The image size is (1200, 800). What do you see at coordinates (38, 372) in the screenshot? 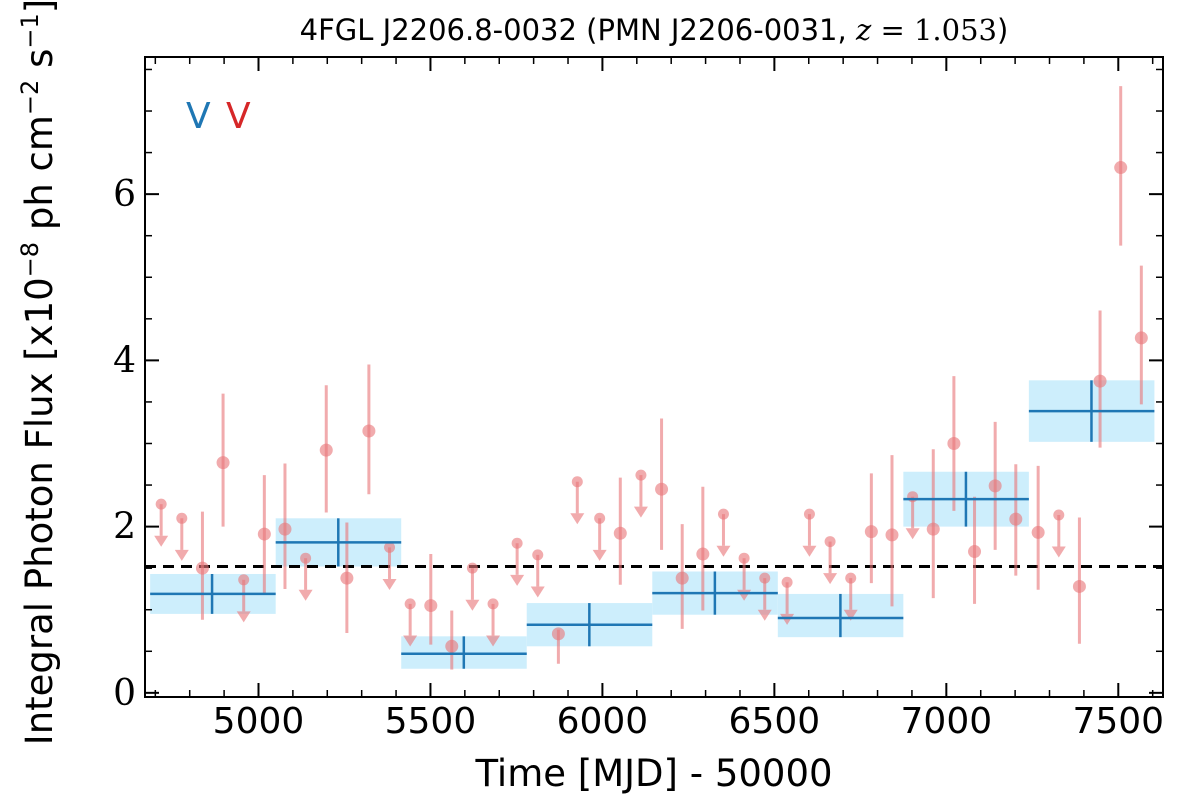
I see `y-axis-label: Integral Photon Flux [x10−8 ph cm−2 s−1]` at bounding box center [38, 372].